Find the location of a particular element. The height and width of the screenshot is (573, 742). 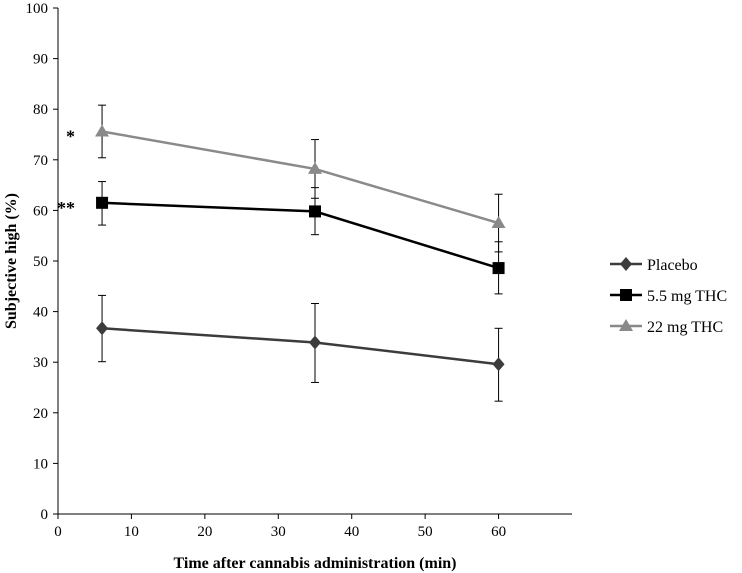

legend: Placebo 5.5 mg THC 22 mg THC is located at coordinates (668, 296).